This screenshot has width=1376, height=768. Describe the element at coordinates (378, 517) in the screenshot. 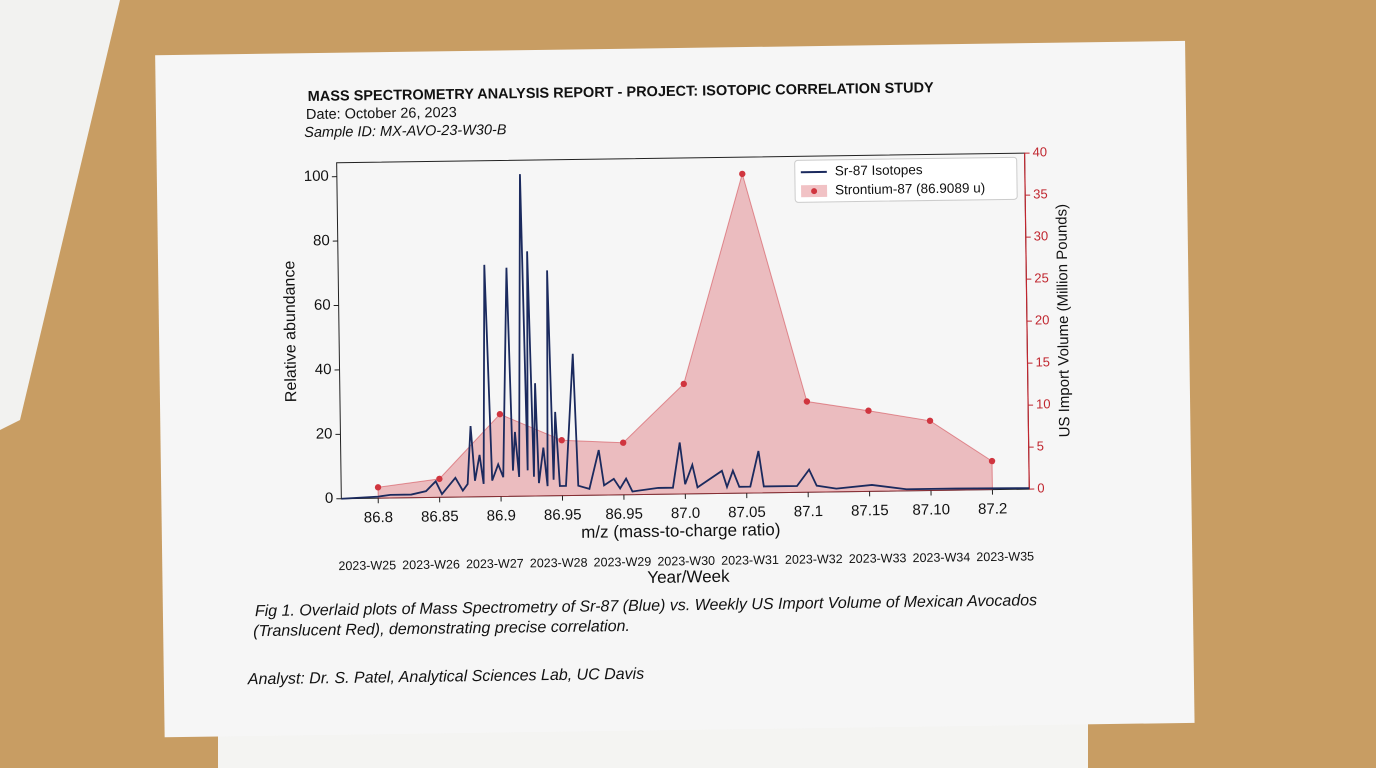

I see `x-tick-label: 86.8` at that location.